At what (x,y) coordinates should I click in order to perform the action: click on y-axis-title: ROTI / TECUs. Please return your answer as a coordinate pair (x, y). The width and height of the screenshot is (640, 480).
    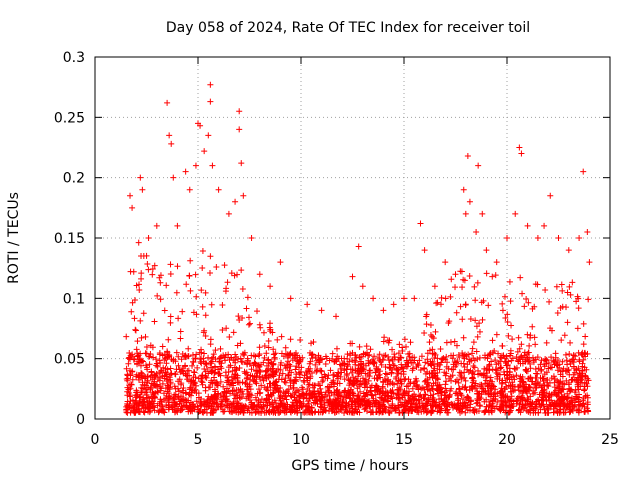
    Looking at the image, I should click on (14, 238).